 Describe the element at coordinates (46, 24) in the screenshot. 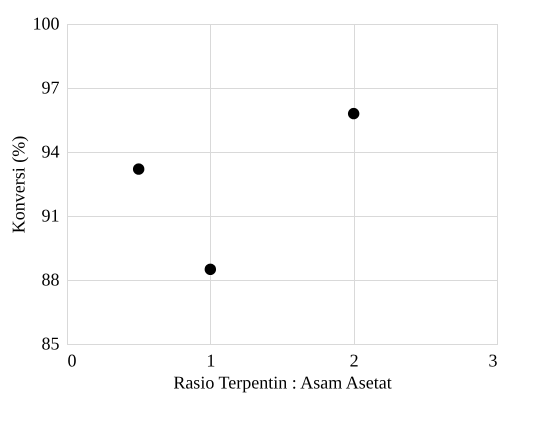

I see `y-tick-label: 100` at that location.